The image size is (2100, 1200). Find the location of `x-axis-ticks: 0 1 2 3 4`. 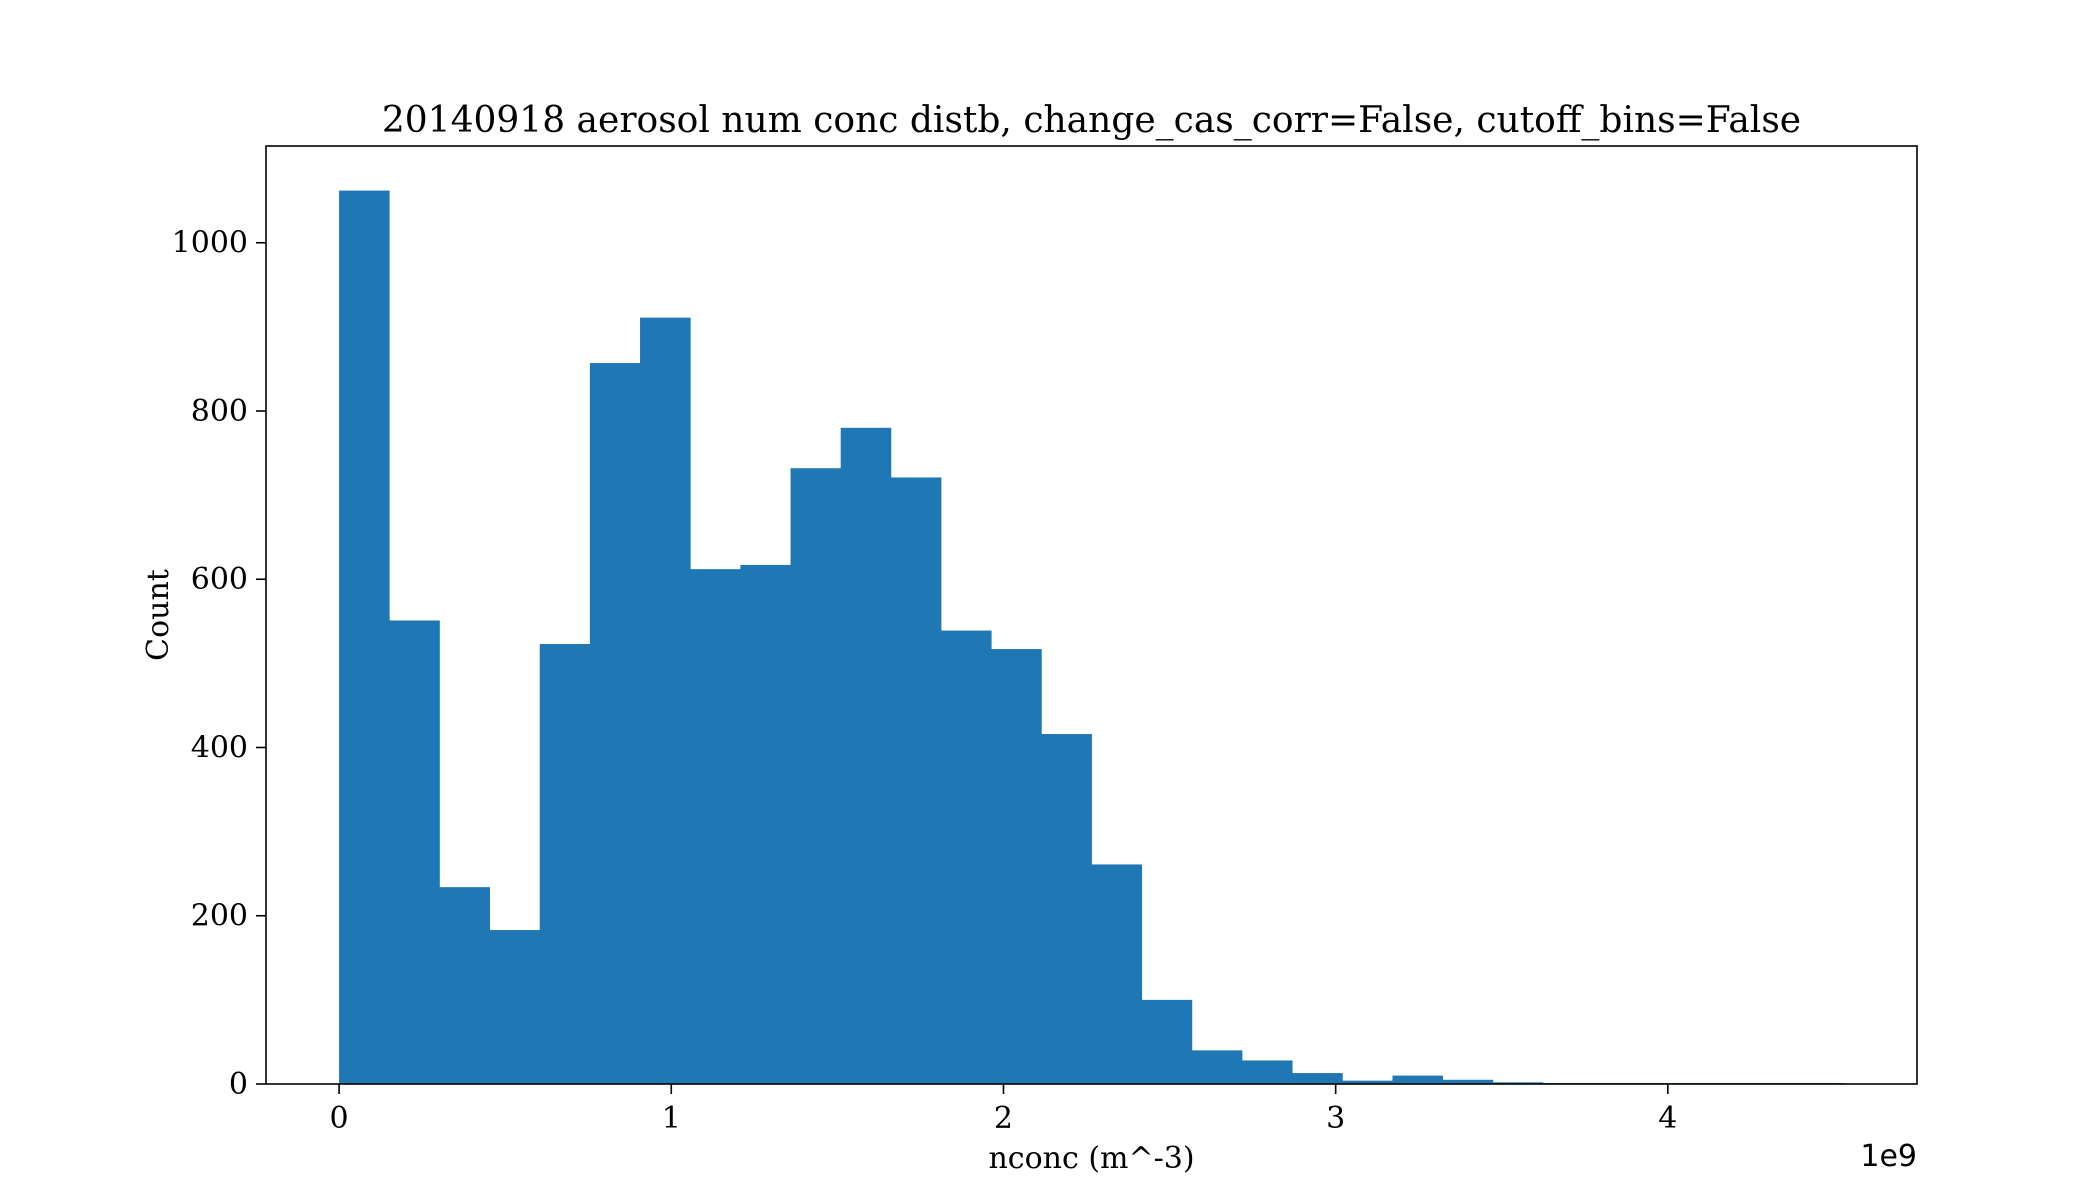

x-axis-ticks: 0 1 2 3 4 is located at coordinates (1003, 1110).